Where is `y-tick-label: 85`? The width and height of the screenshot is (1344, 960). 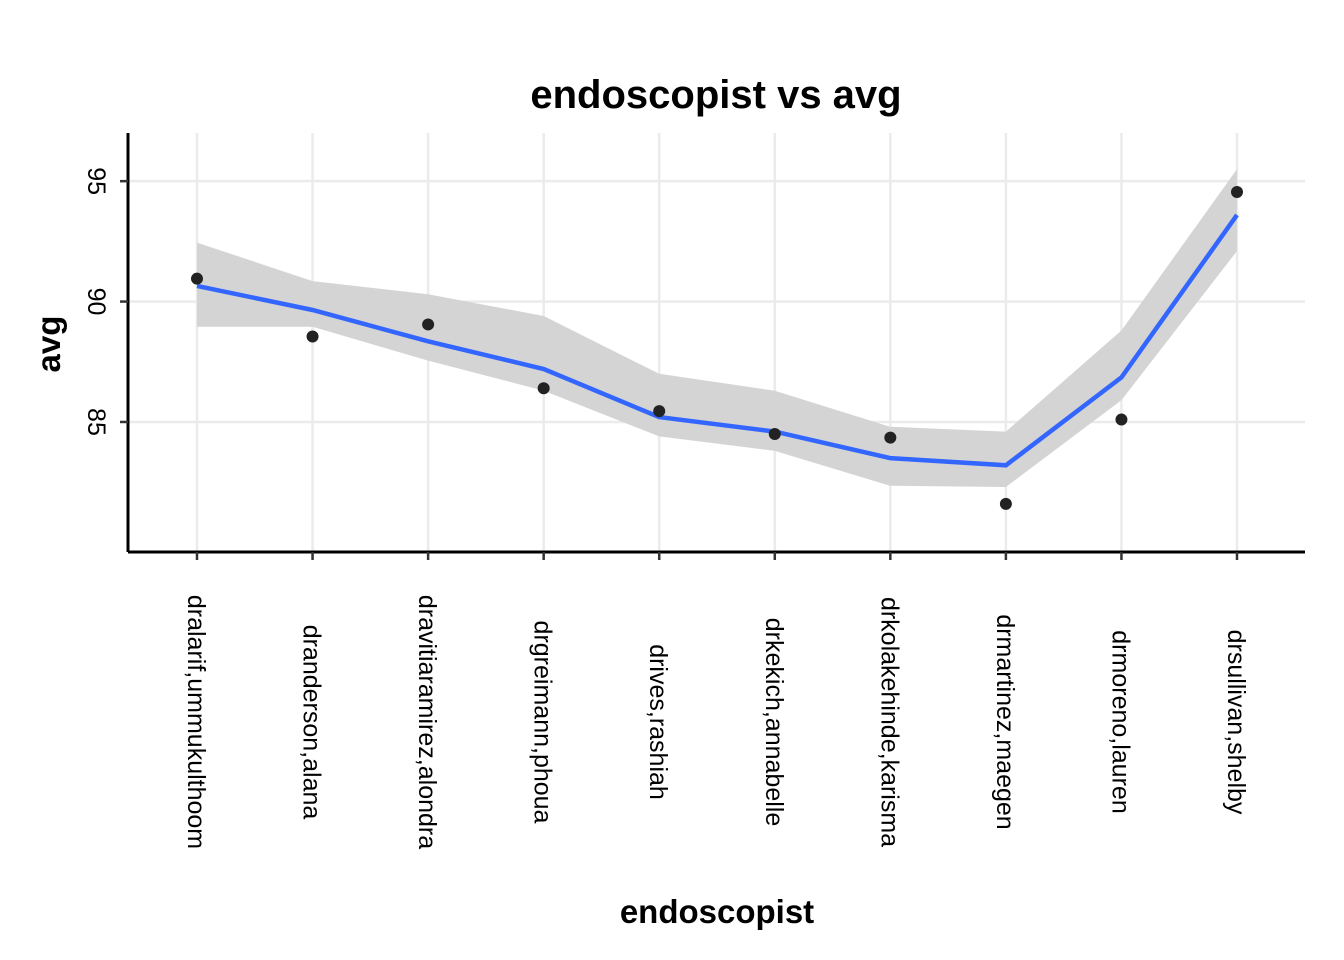
y-tick-label: 85 is located at coordinates (96, 422).